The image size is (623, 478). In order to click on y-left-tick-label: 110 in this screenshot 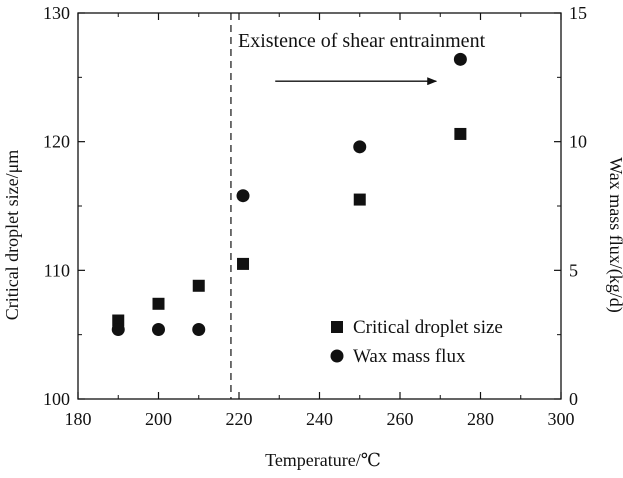, I will do `click(57, 270)`.